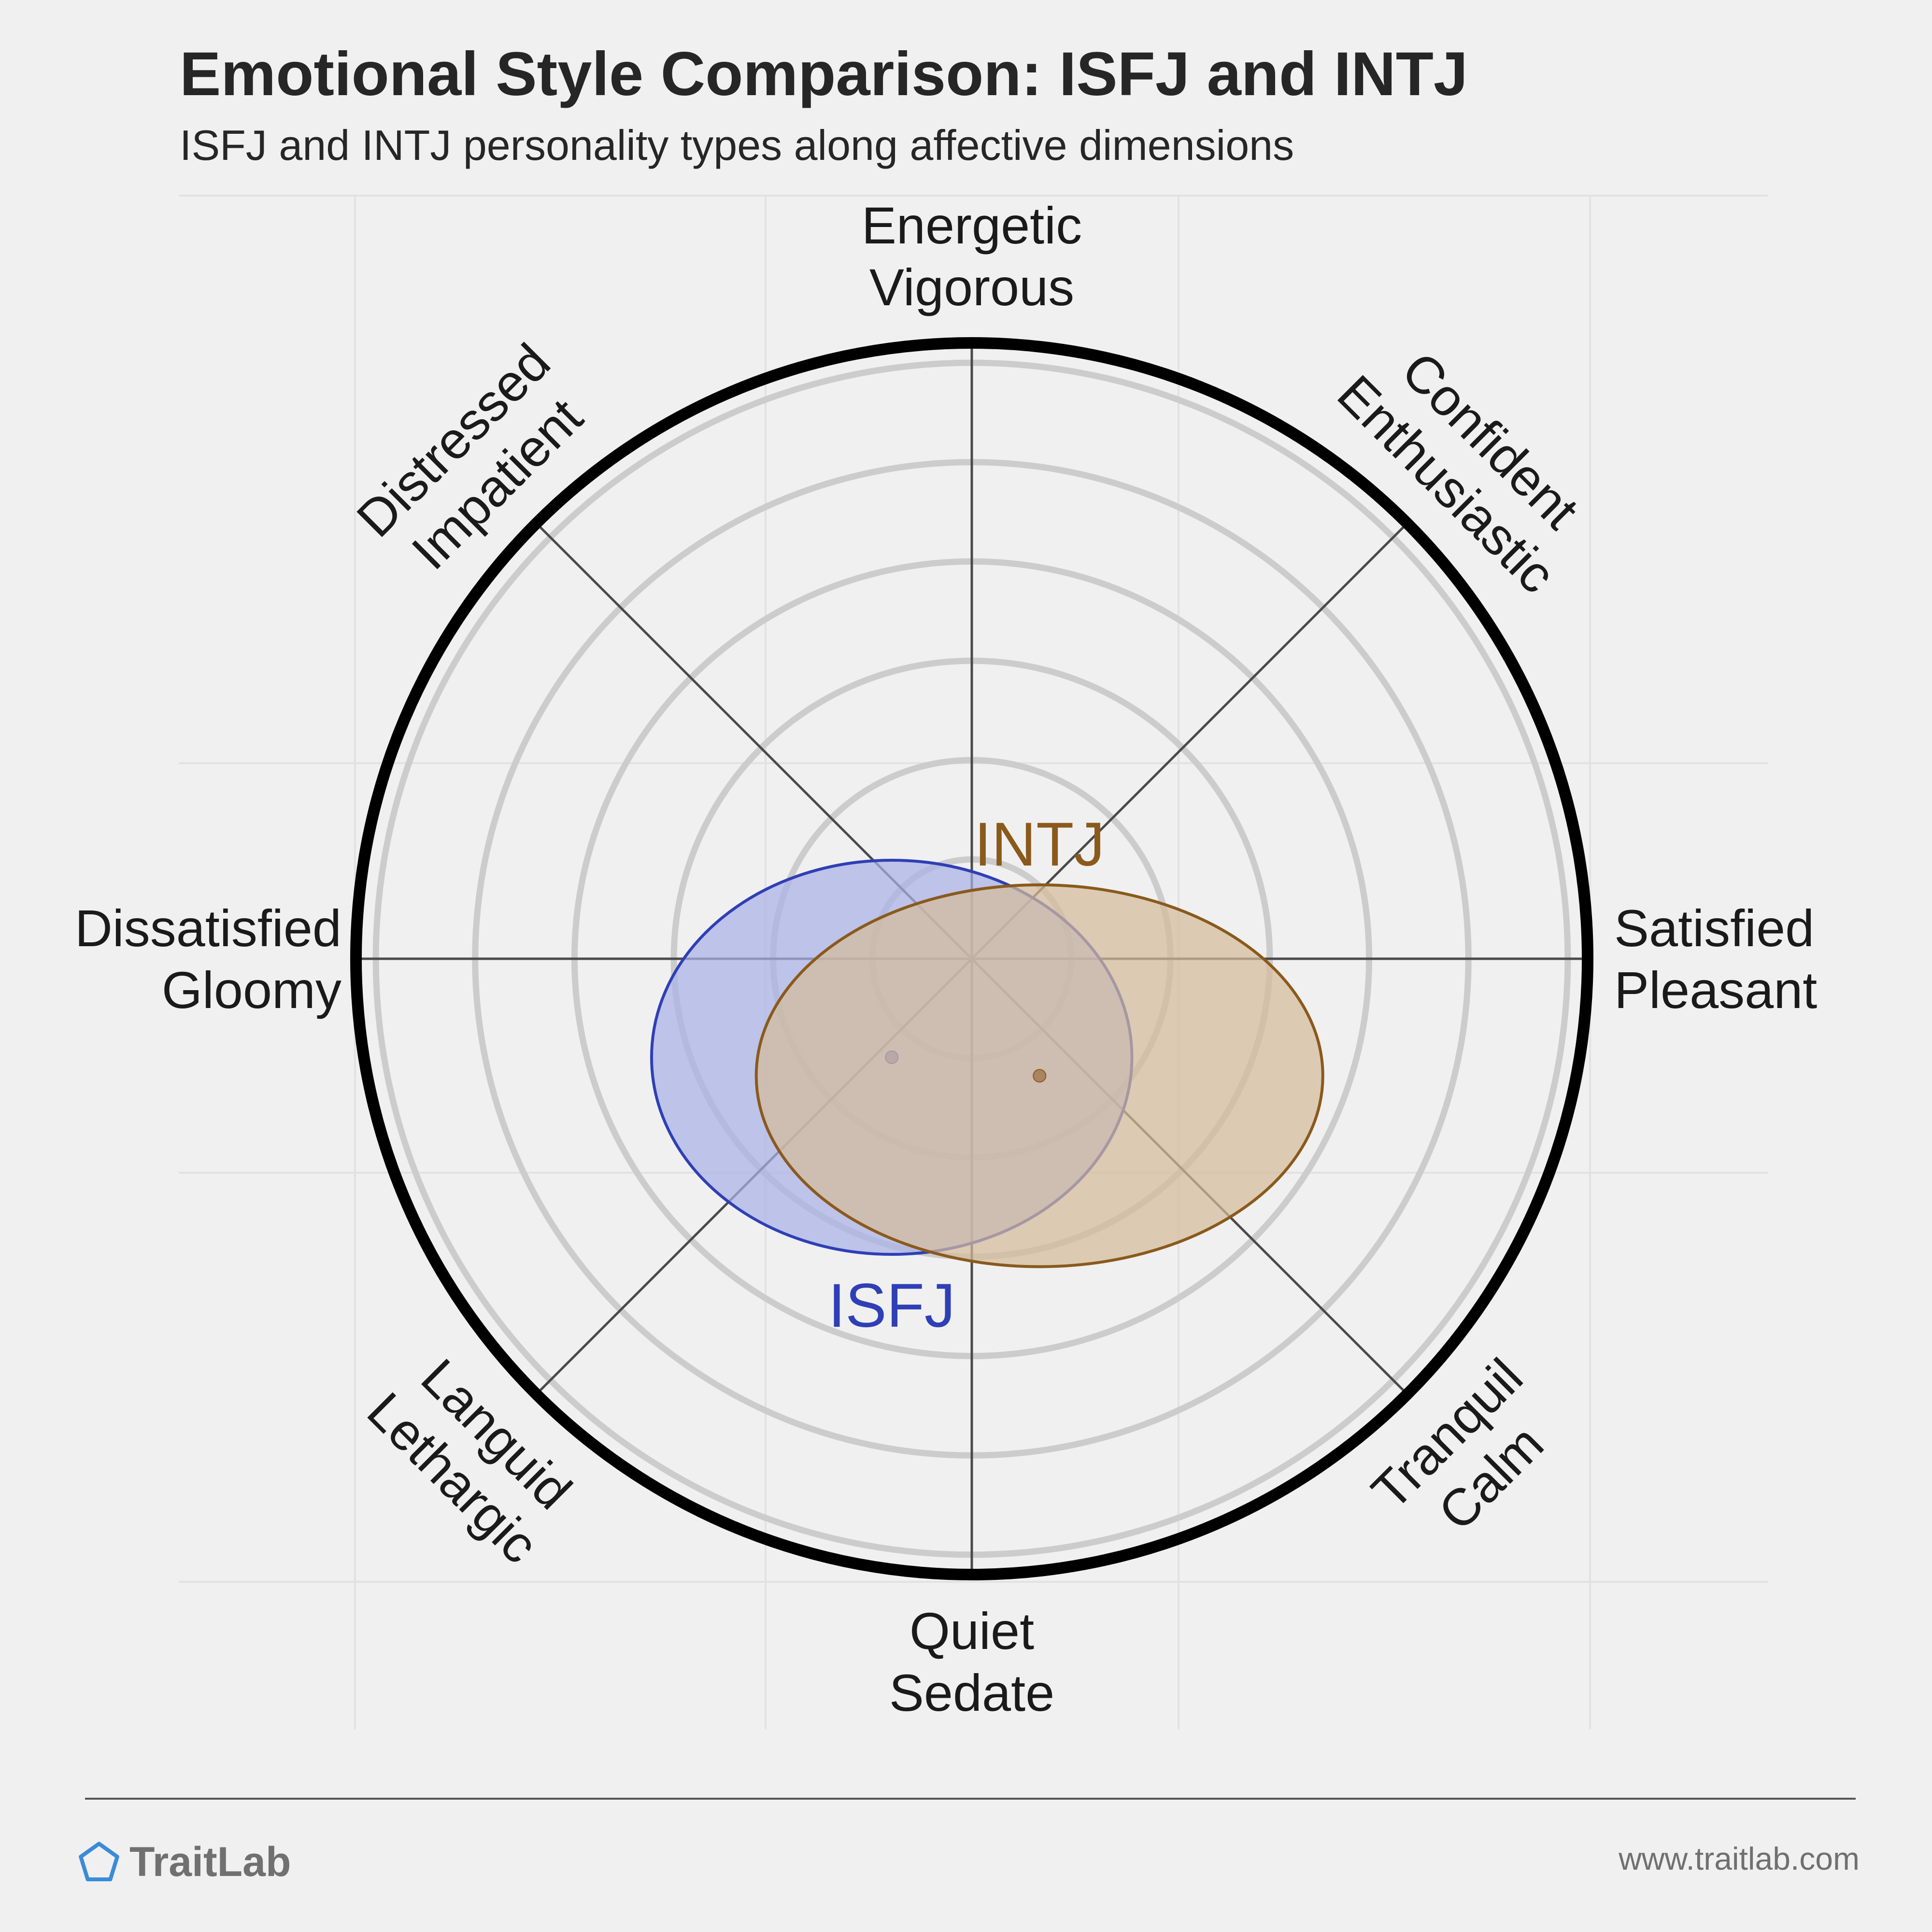 This screenshot has width=1932, height=1932. Describe the element at coordinates (971, 287) in the screenshot. I see `axis-label-line: Vigorous` at that location.